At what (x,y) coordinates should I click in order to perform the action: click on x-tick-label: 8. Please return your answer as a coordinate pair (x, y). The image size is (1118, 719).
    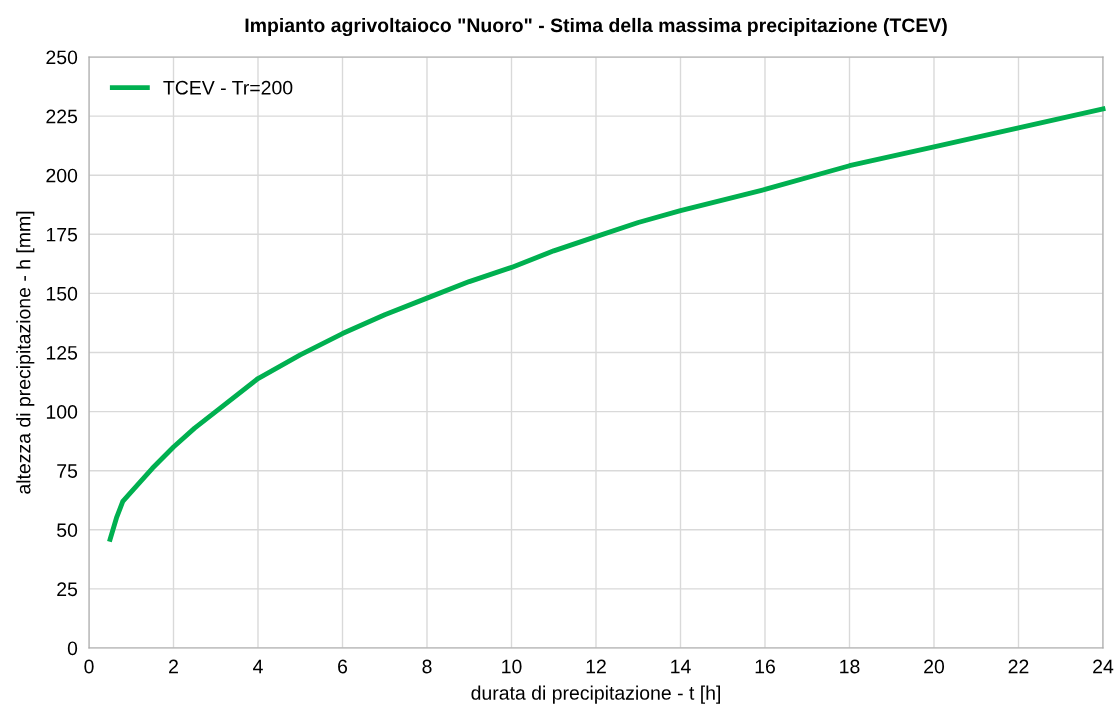
    Looking at the image, I should click on (427, 666).